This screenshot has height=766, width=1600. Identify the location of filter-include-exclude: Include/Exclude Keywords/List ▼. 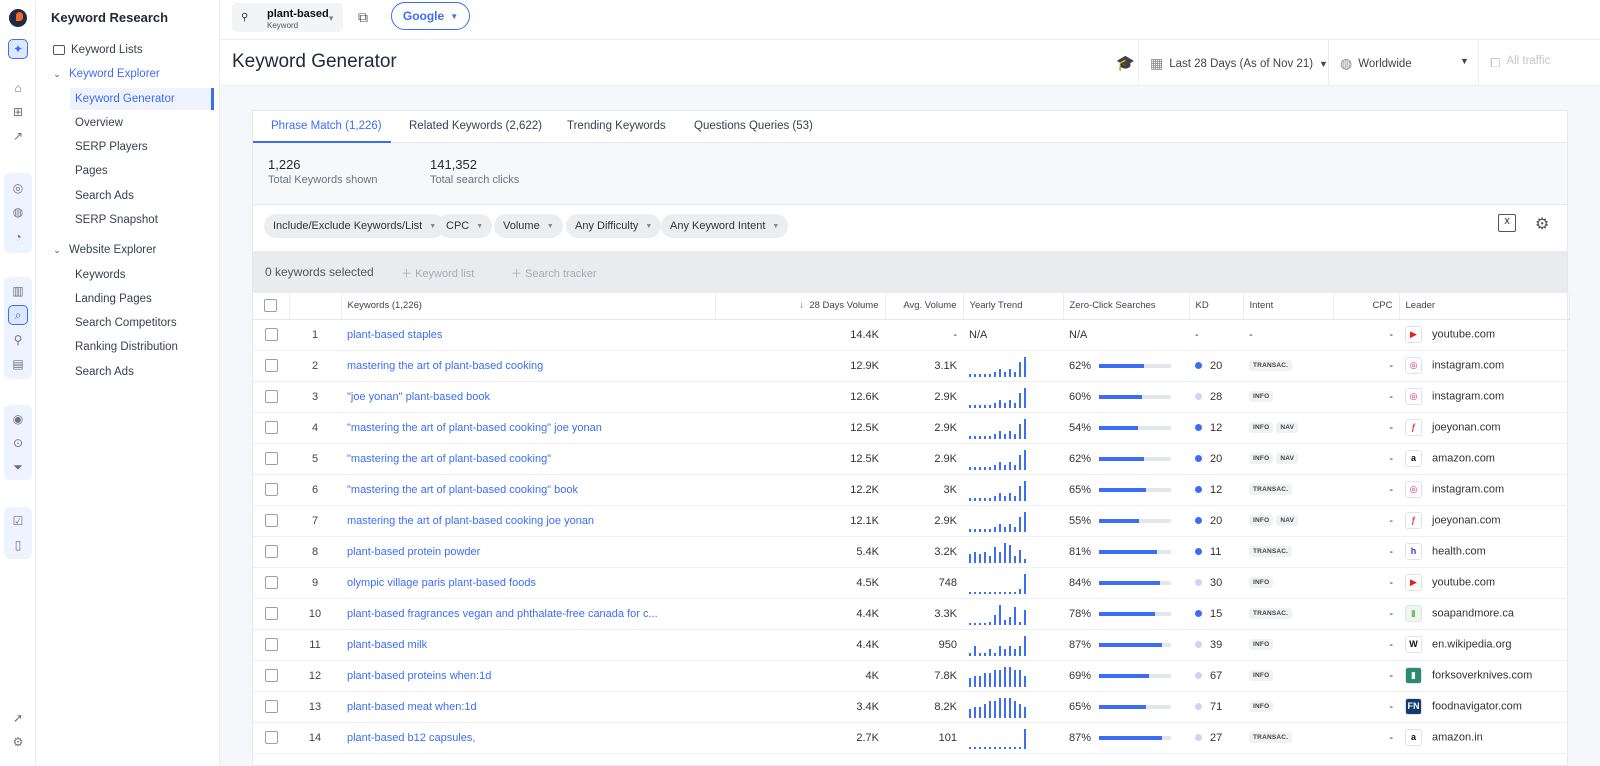
(355, 226).